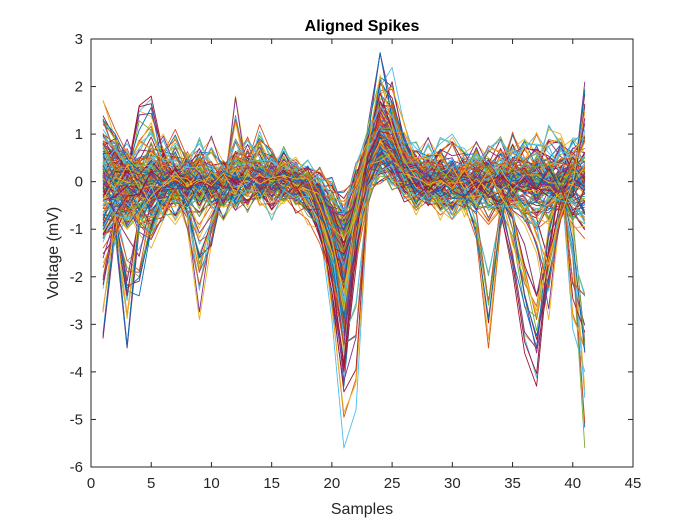 The height and width of the screenshot is (525, 700). I want to click on y-tick-label: 3, so click(79, 39).